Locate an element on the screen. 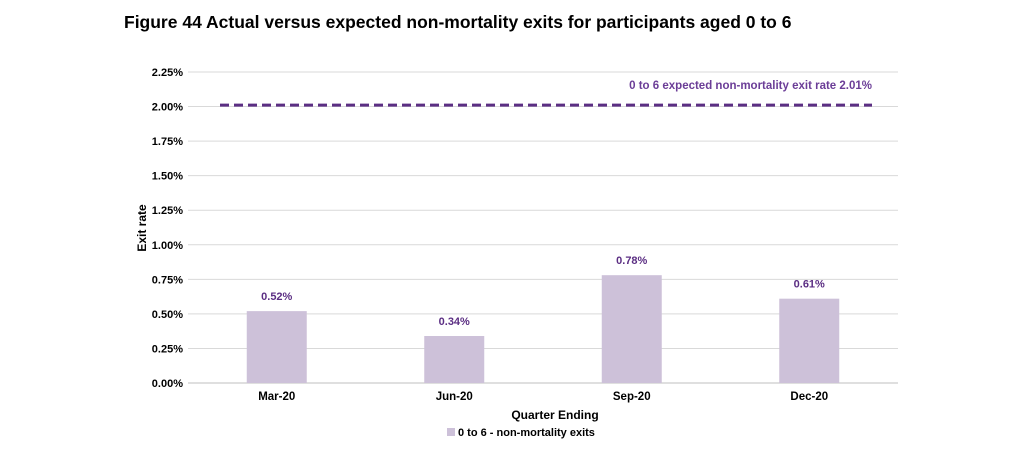 Image resolution: width=1024 pixels, height=453 pixels. x-tick-label: Mar-20 is located at coordinates (276, 397).